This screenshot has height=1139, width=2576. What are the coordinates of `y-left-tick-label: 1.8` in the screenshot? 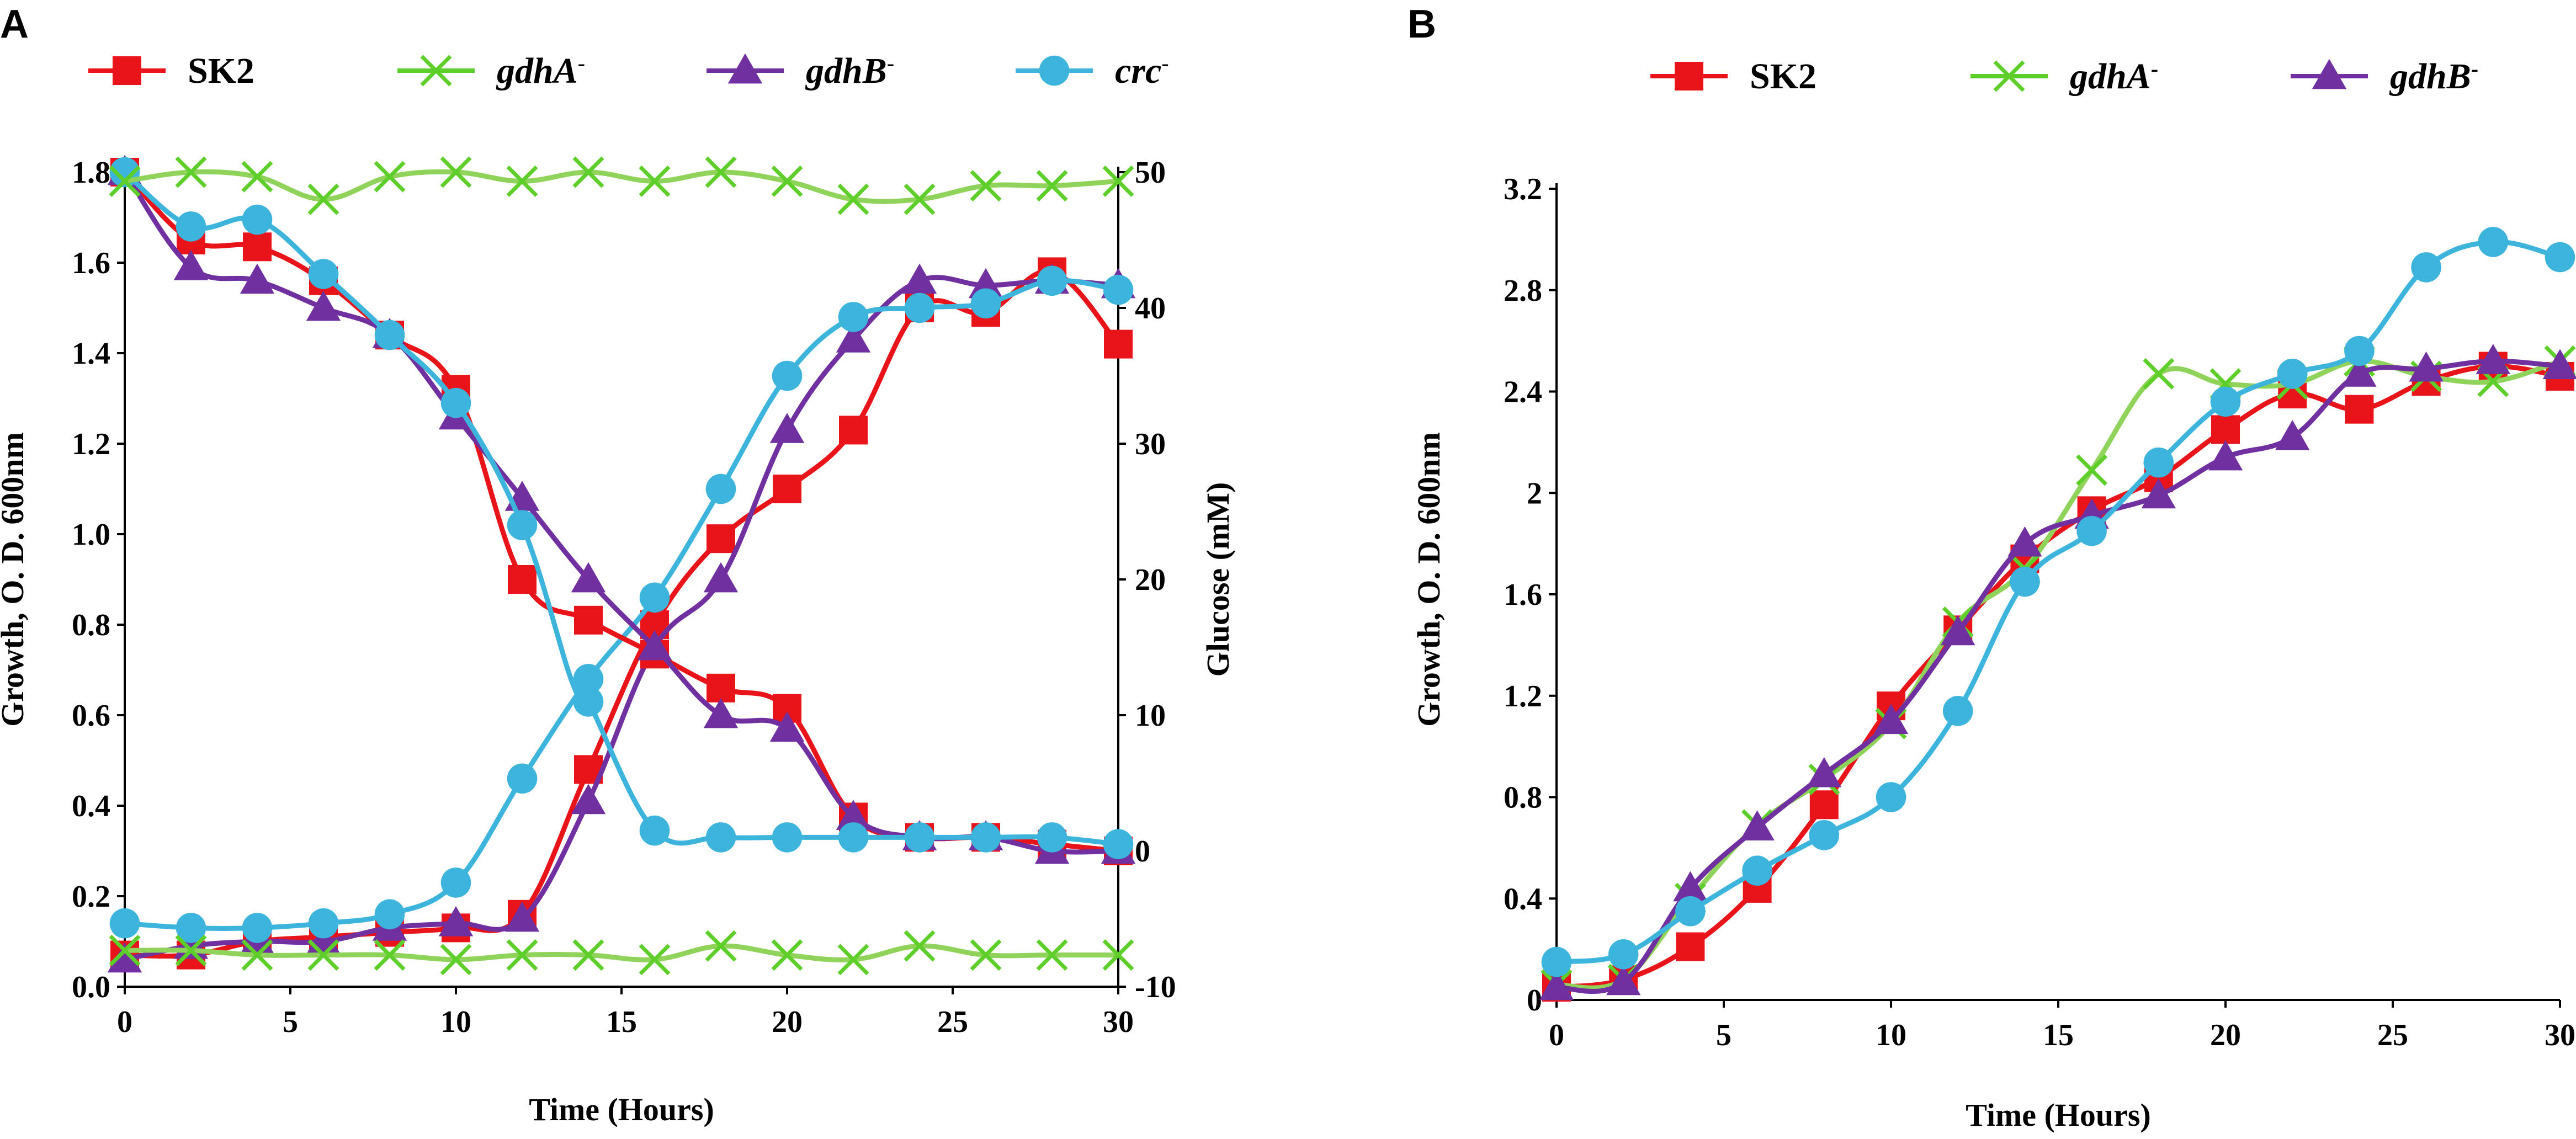 It's located at (91, 173).